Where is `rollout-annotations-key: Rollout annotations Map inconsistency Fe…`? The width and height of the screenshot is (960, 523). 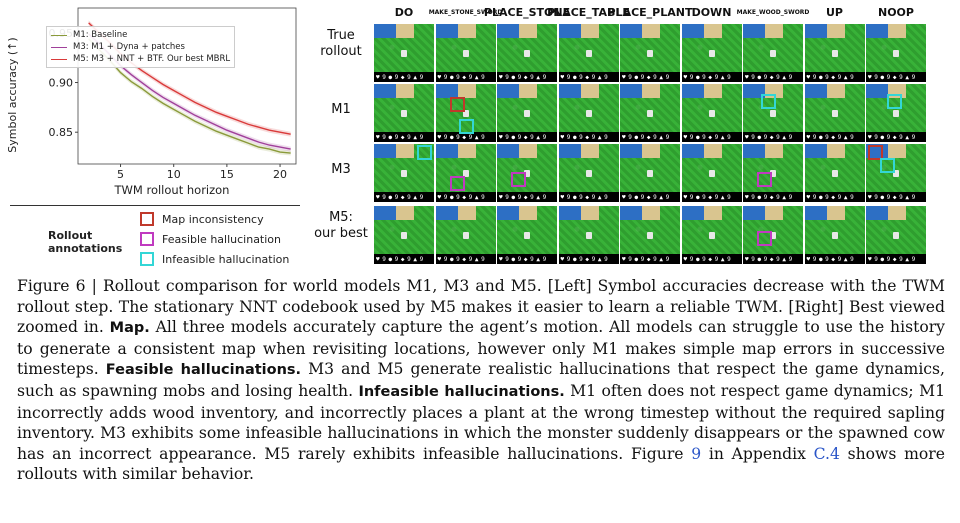
rollout-annotations-key: Rollout annotations Map inconsistency Fe… is located at coordinates (155, 236).